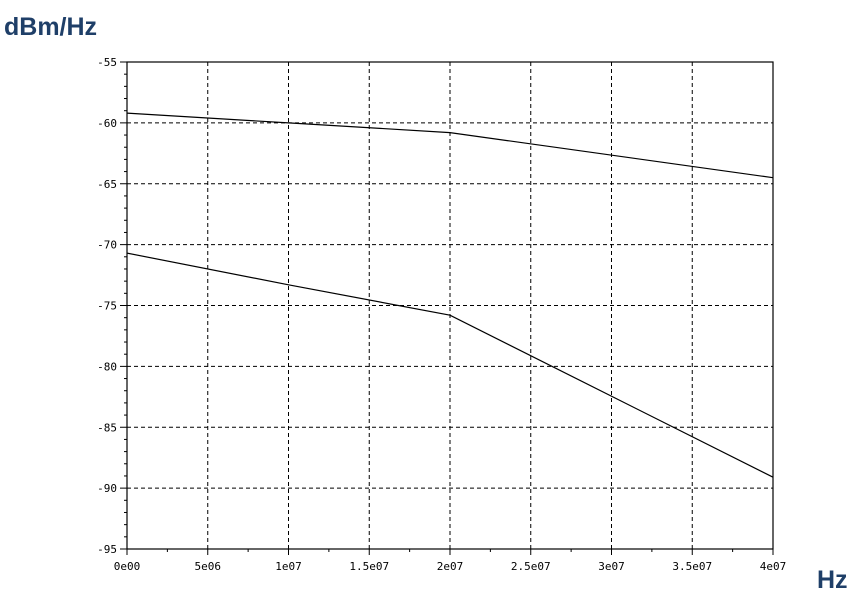 The height and width of the screenshot is (596, 850). I want to click on y-axis: -55 -60 -65 -70 -75 -80 -85 -90 -95, so click(112, 306).